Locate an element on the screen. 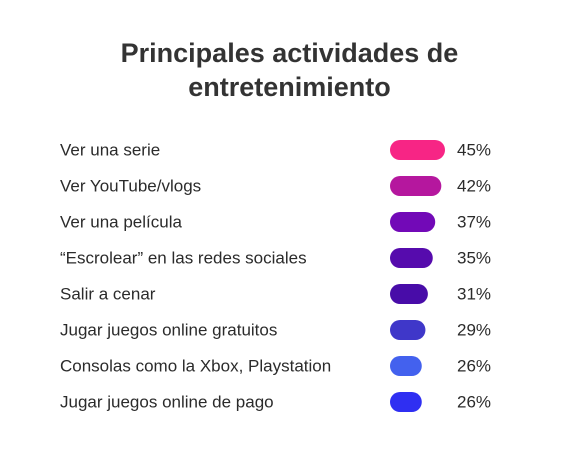 The height and width of the screenshot is (449, 579). bar-row: “Escrolear” en las redes sociales 35% is located at coordinates (275, 258).